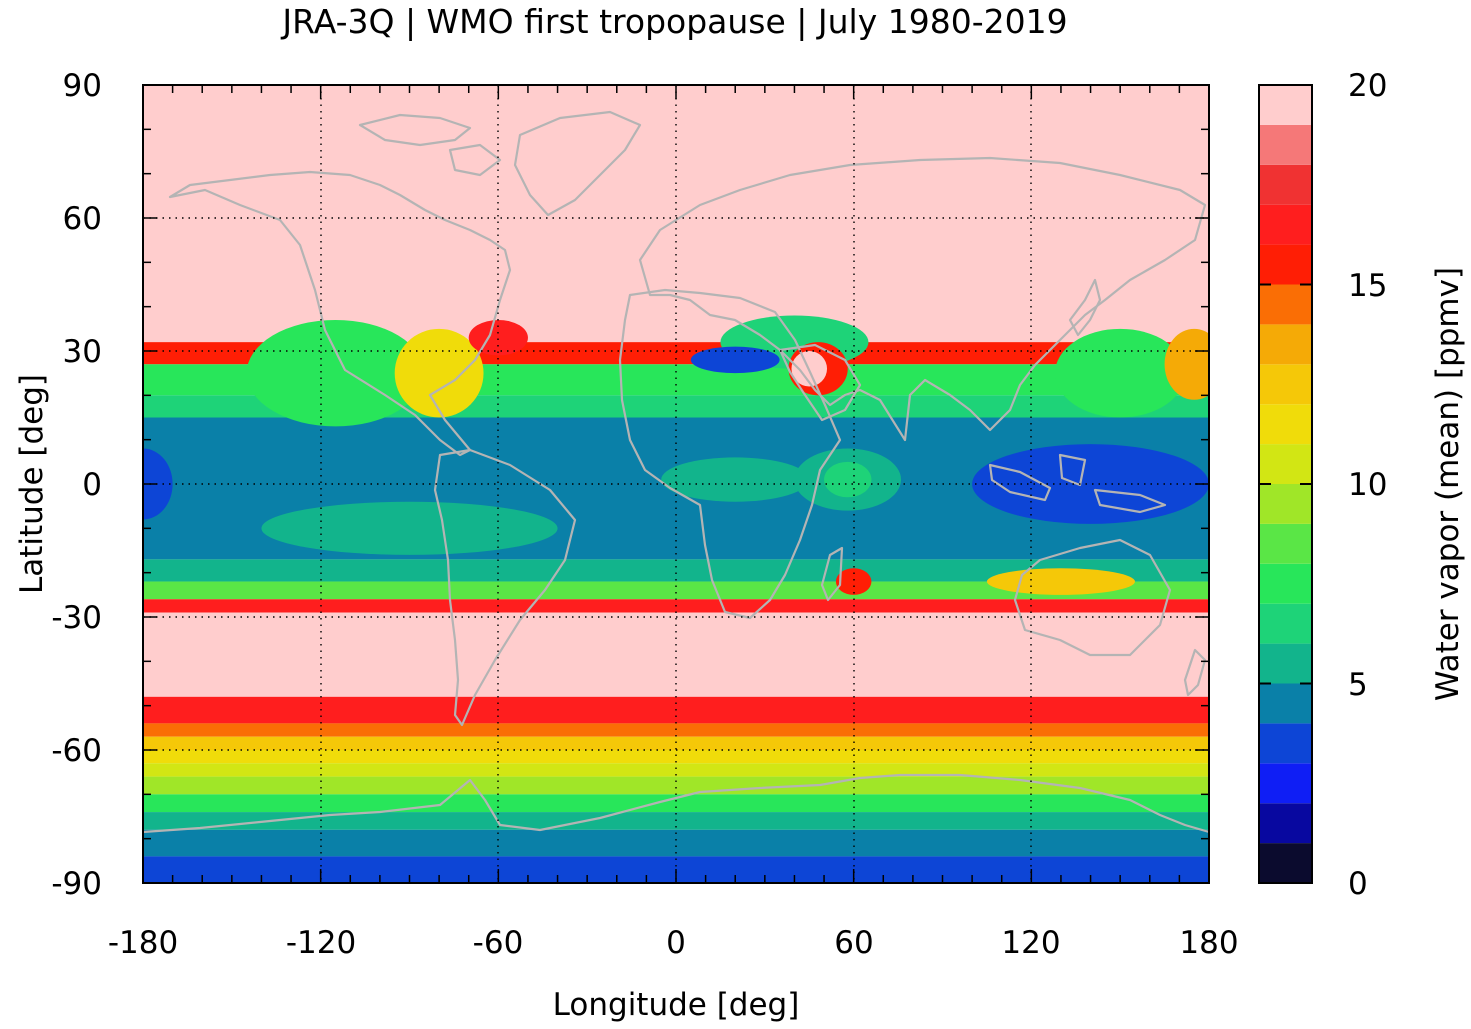  I want to click on y-tick-label: -60, so click(76, 751).